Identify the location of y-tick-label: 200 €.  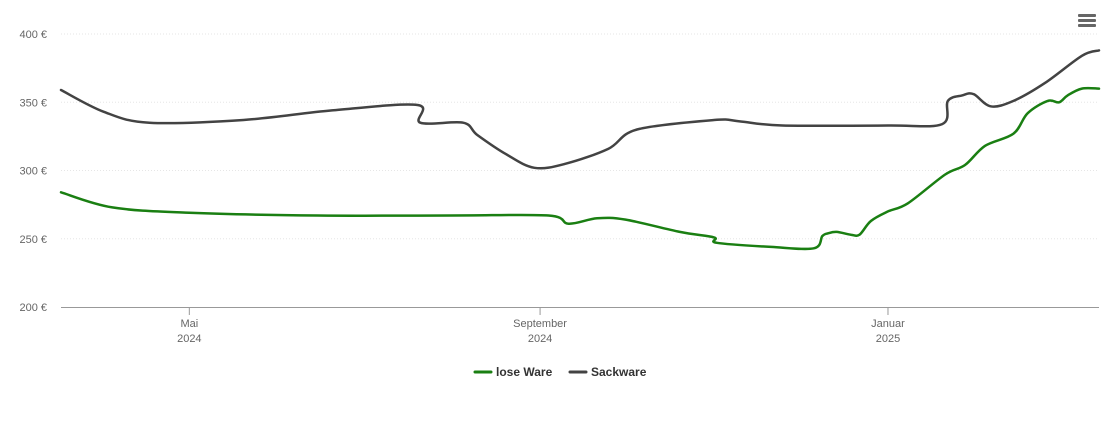
(33, 308).